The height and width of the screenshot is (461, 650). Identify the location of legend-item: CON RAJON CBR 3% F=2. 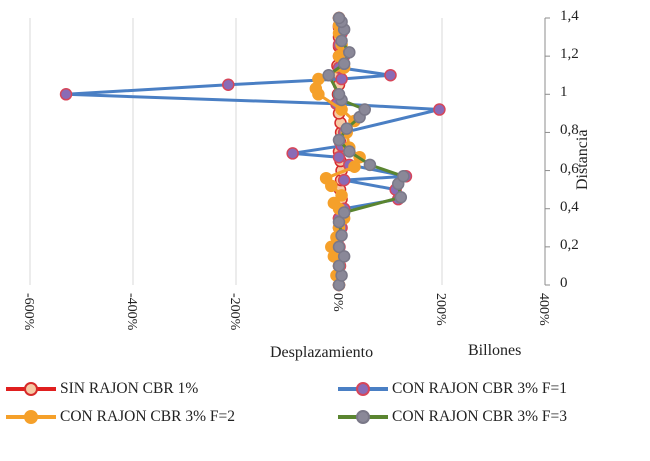
(120, 417).